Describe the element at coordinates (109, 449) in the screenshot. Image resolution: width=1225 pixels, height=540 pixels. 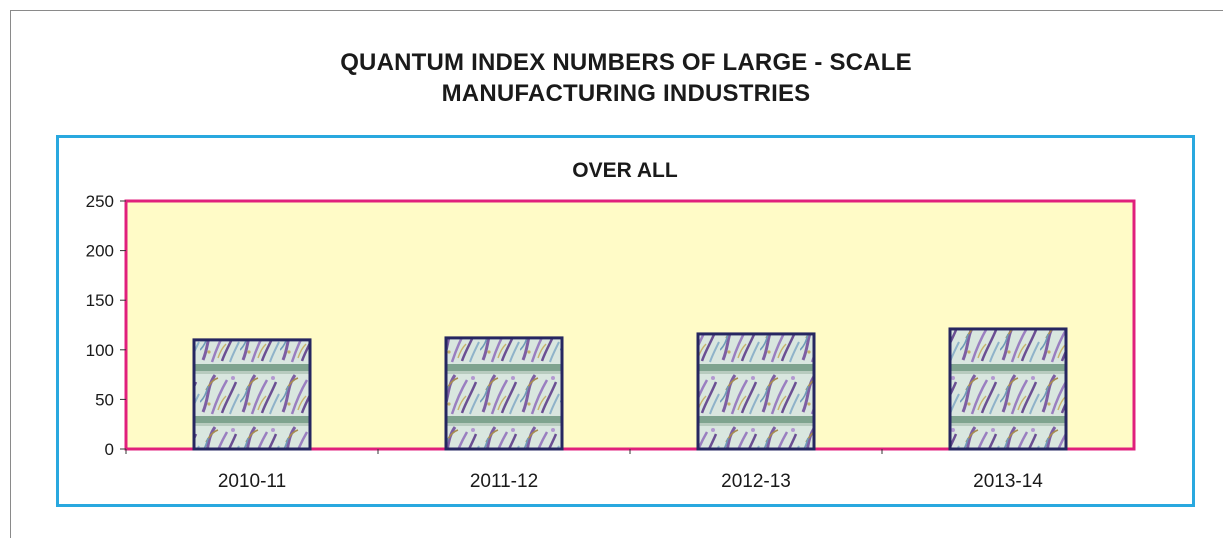
I see `y-tick-label: 0` at that location.